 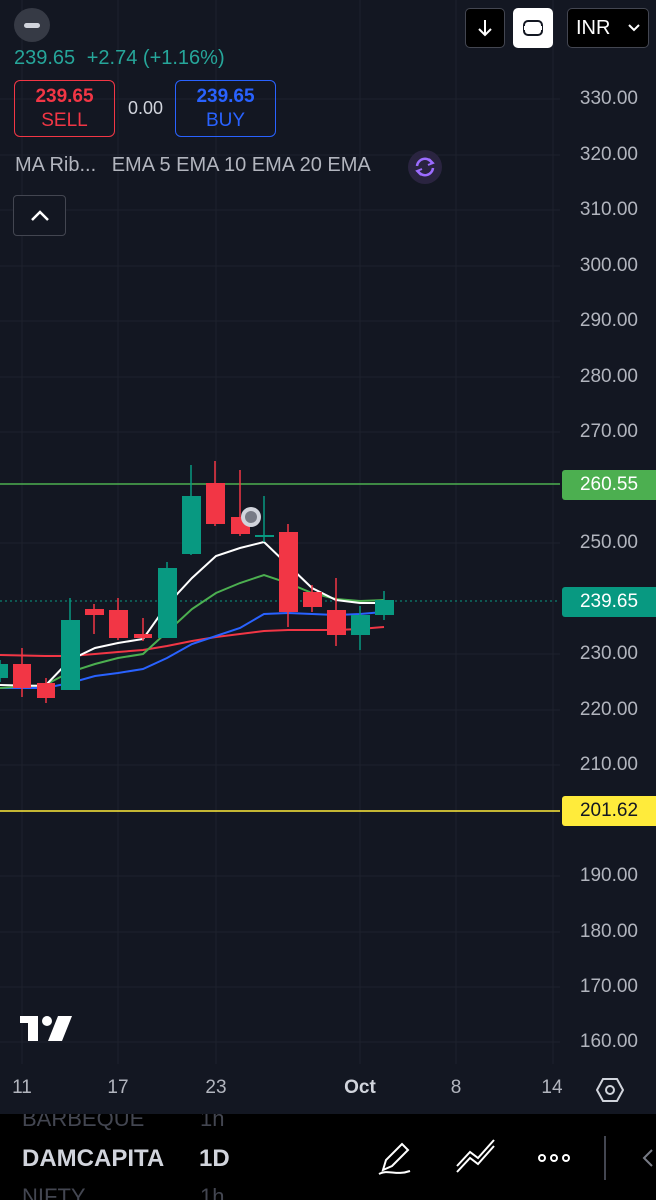 I want to click on event-marker-icon, so click(x=251, y=517).